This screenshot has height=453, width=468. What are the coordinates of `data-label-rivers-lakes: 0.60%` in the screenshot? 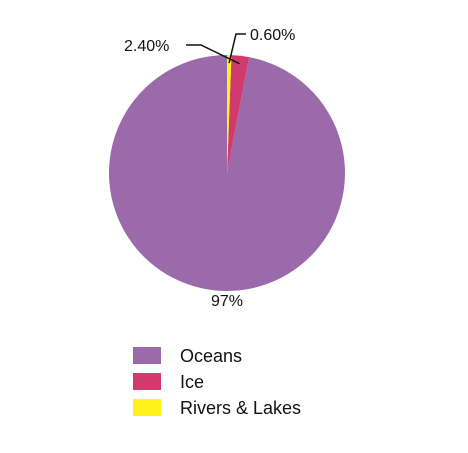 It's located at (272, 35).